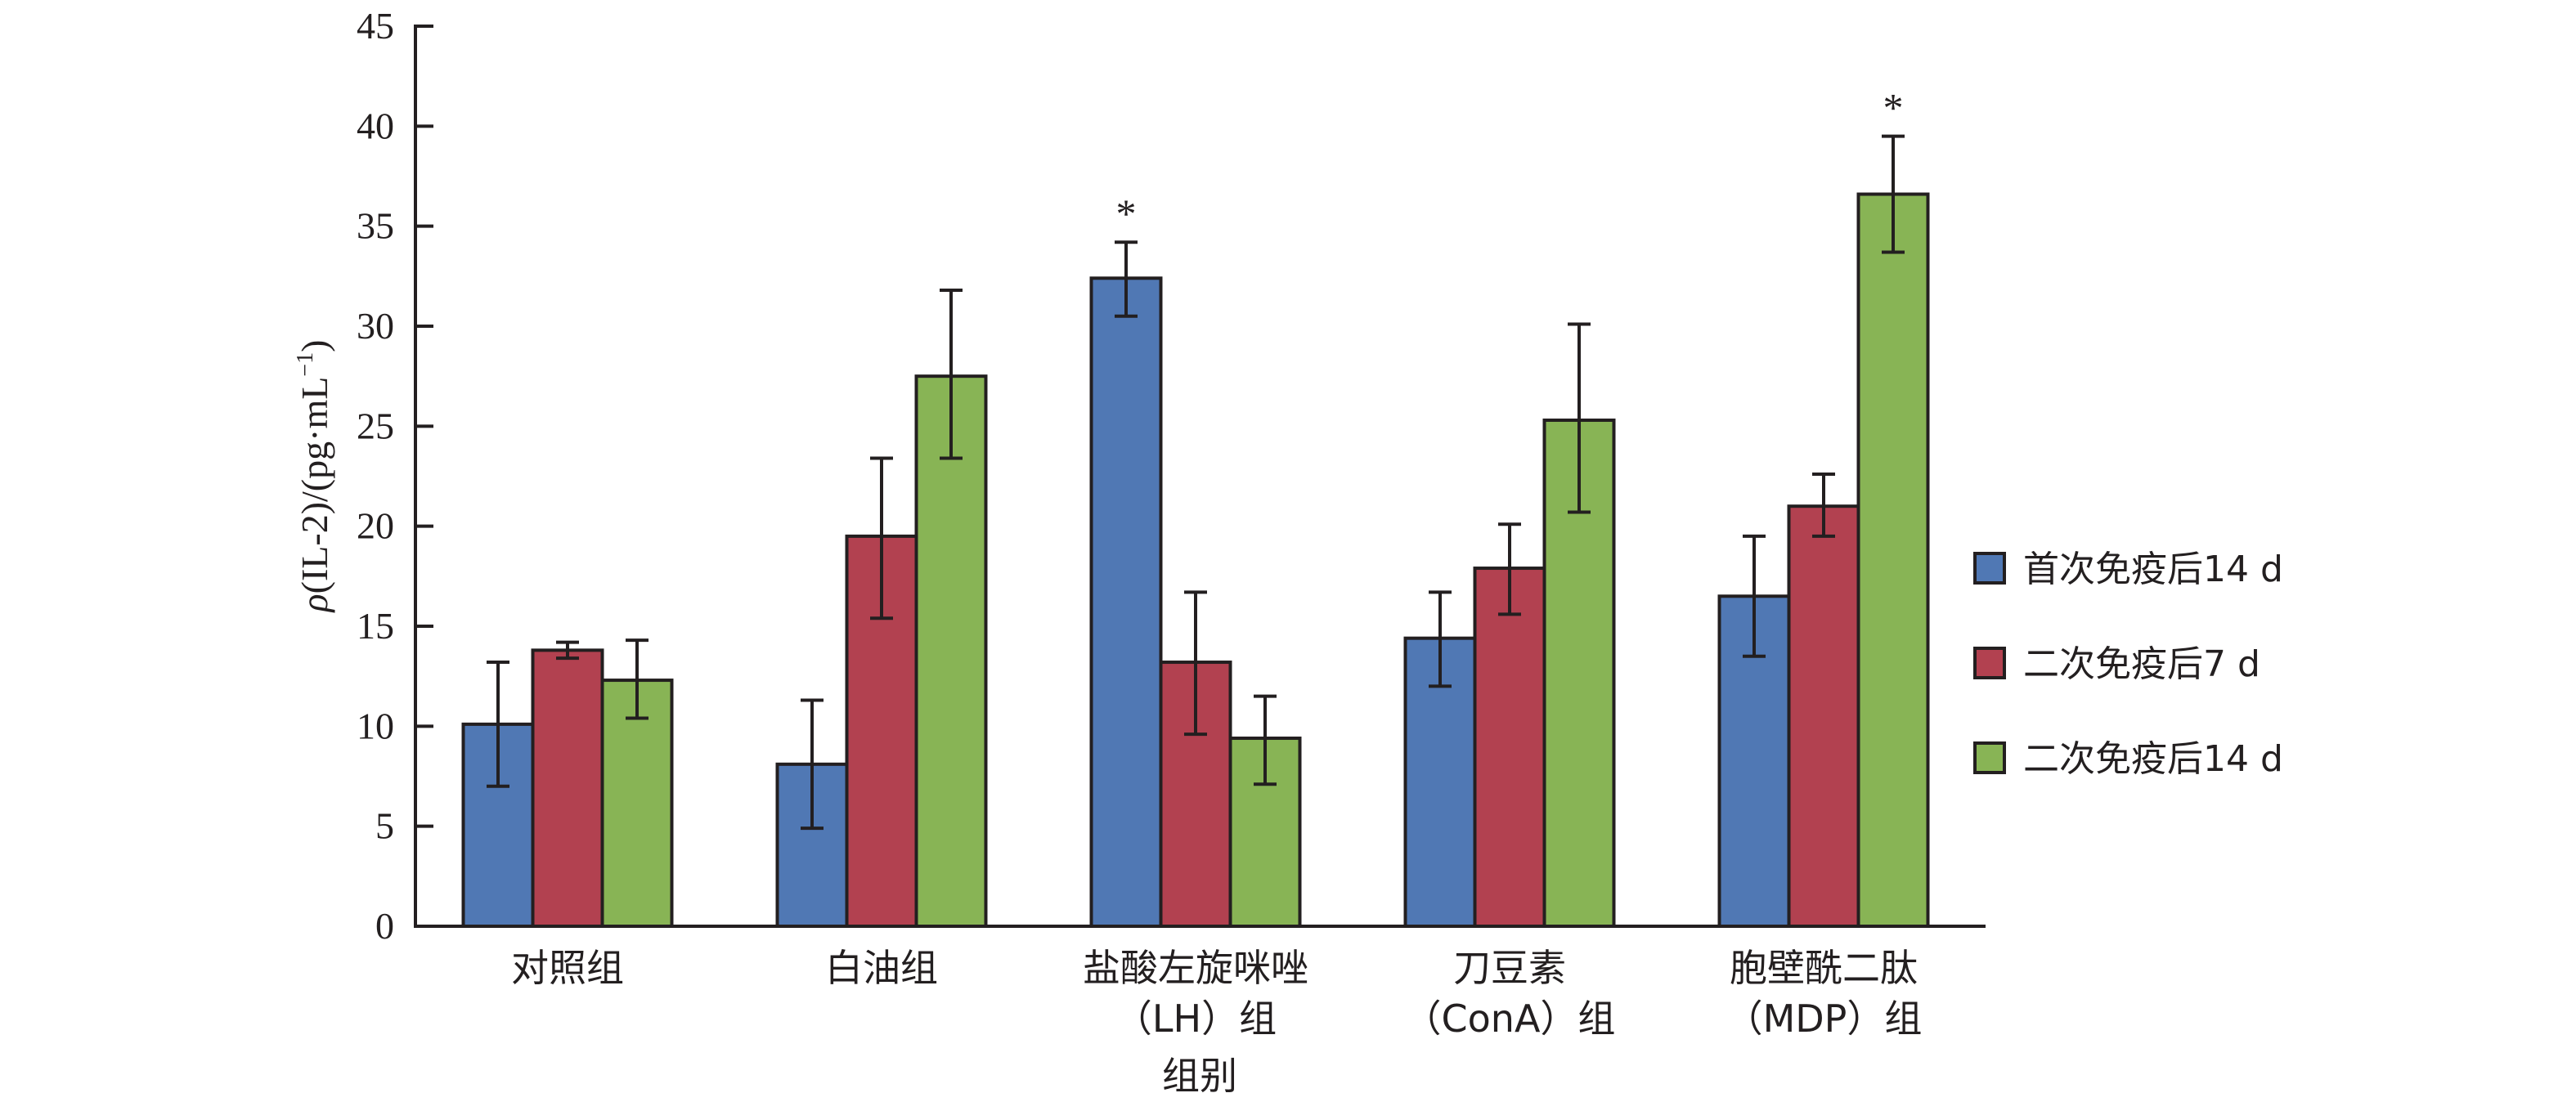  What do you see at coordinates (1510, 1019) in the screenshot?
I see `x-category-label: （ConA）组` at bounding box center [1510, 1019].